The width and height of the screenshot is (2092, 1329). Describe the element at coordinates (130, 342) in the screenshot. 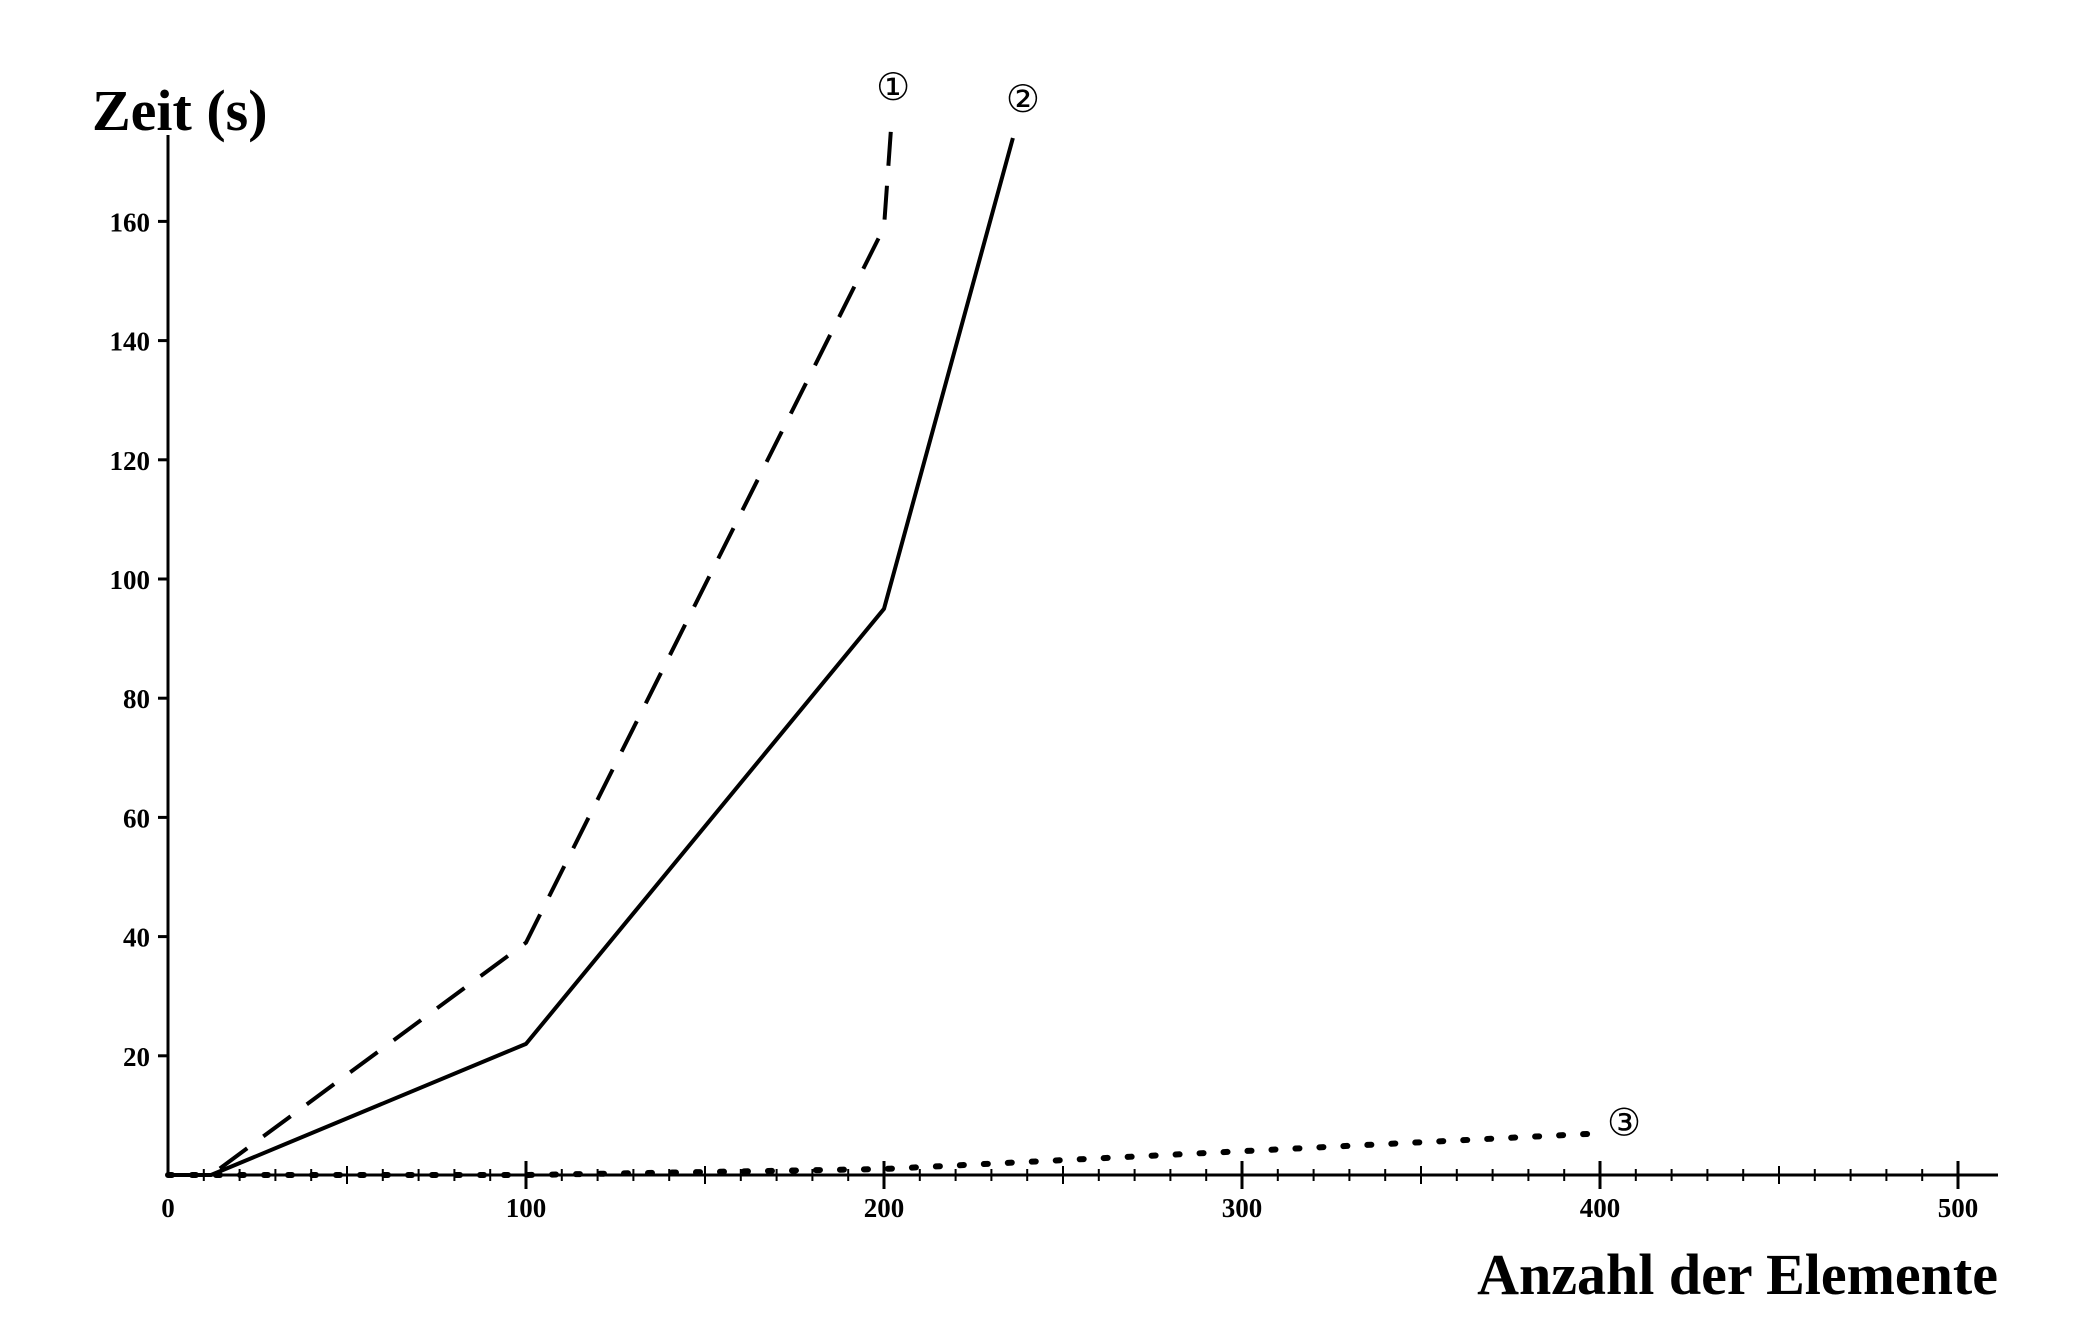

I see `y-tick-label: 140` at that location.